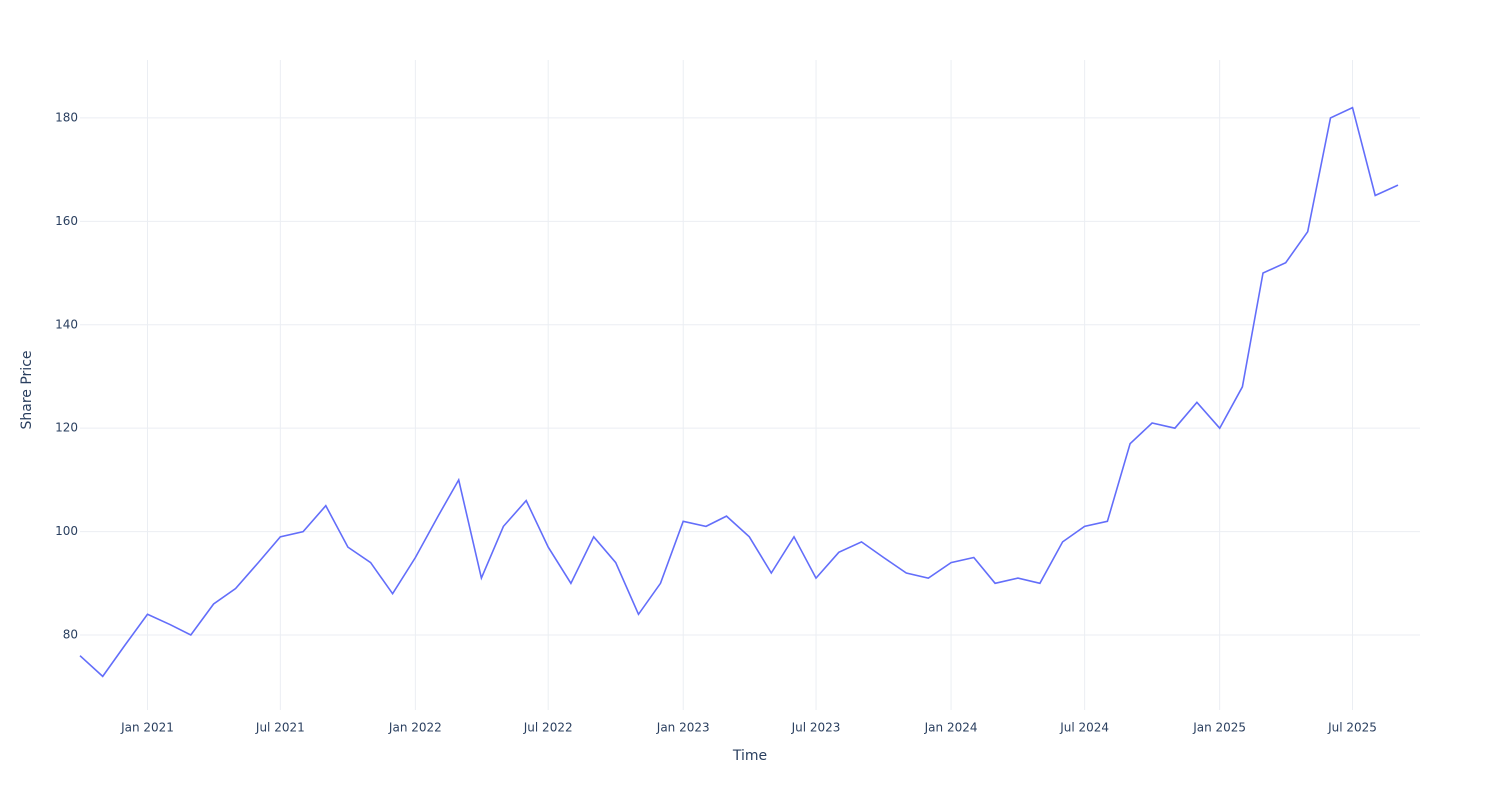  What do you see at coordinates (66, 324) in the screenshot?
I see `y-tick-label: 140` at bounding box center [66, 324].